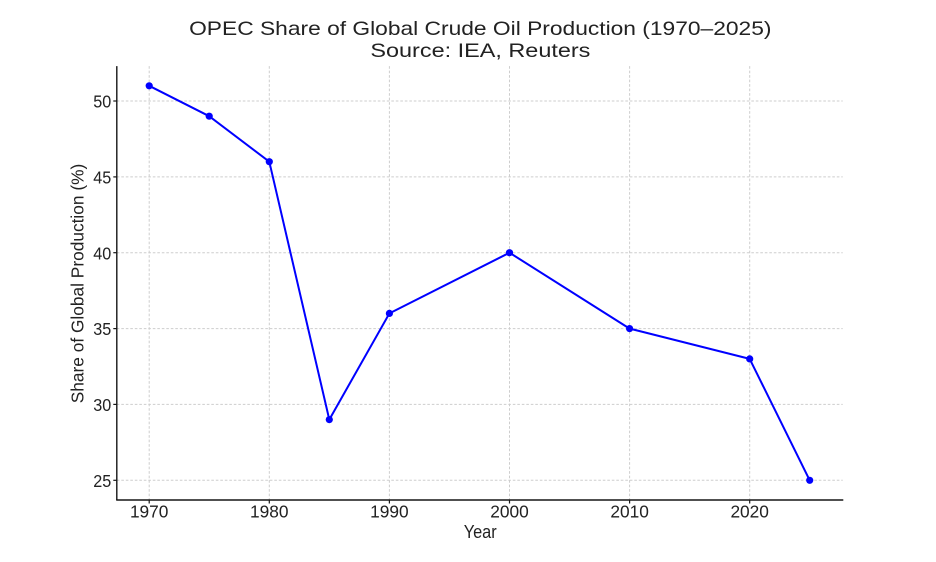  Describe the element at coordinates (509, 512) in the screenshot. I see `svg-text: 2000` at that location.